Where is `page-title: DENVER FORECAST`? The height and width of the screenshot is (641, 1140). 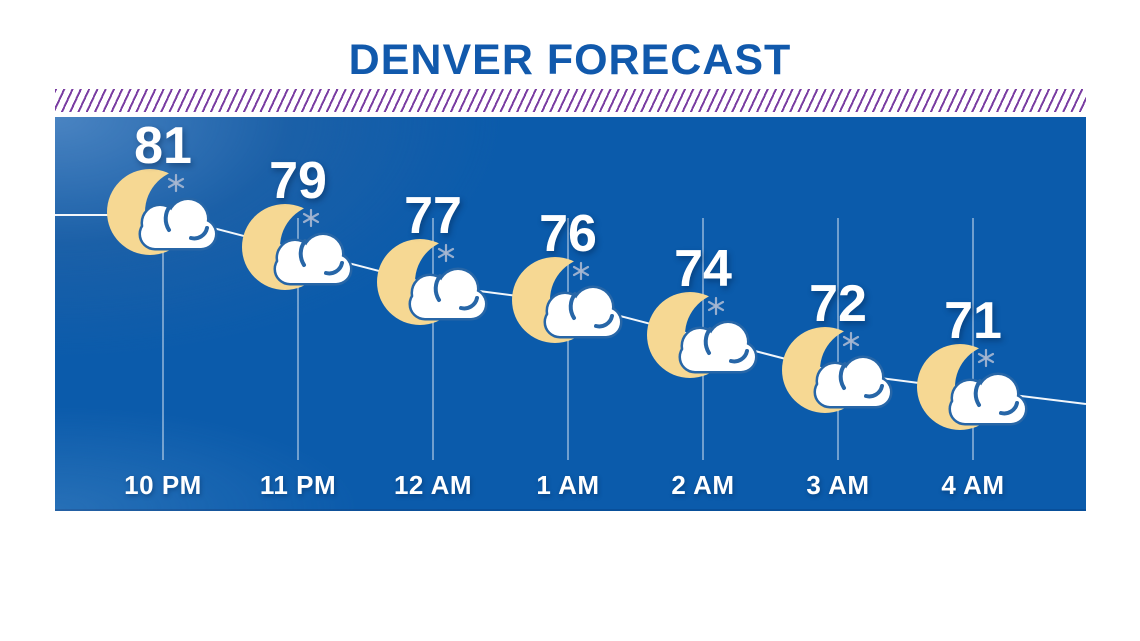
page-title: DENVER FORECAST is located at coordinates (570, 60).